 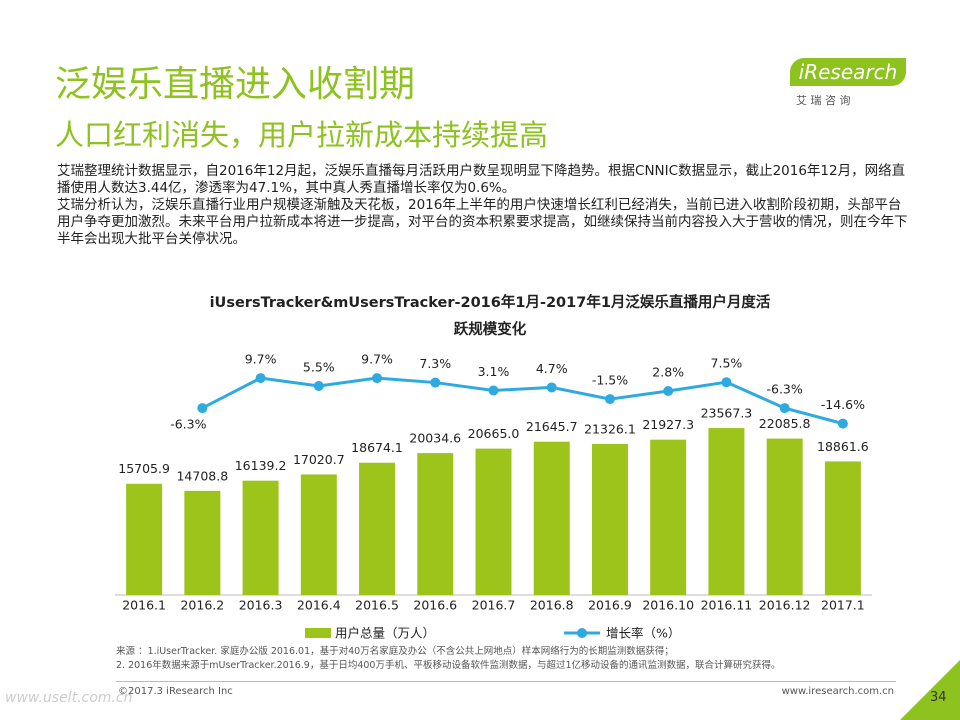 I want to click on data-label: 7.3%, so click(x=435, y=363).